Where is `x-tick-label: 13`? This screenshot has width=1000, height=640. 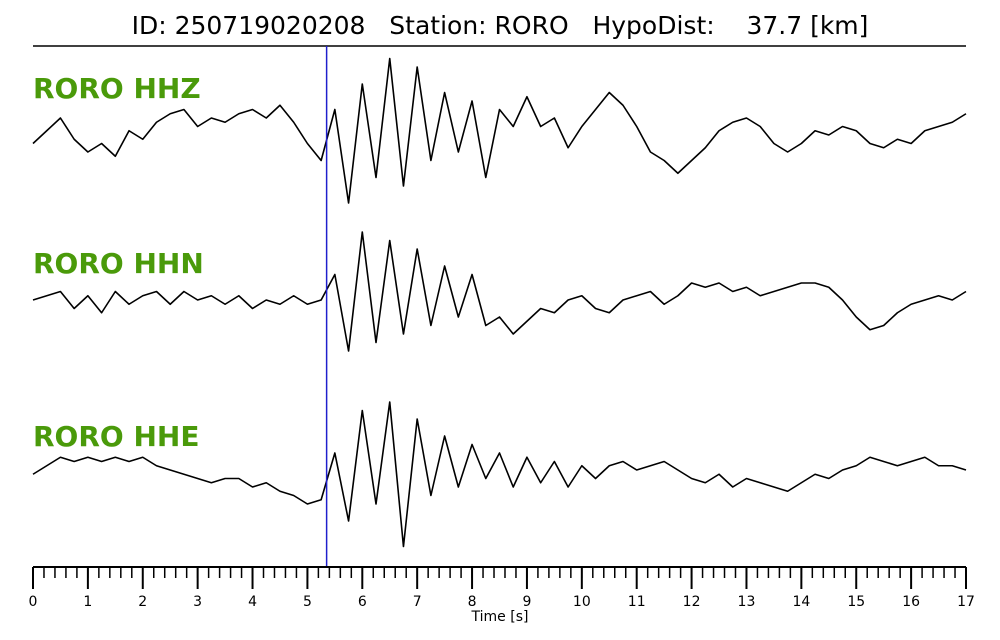 x-tick-label: 13 is located at coordinates (747, 602).